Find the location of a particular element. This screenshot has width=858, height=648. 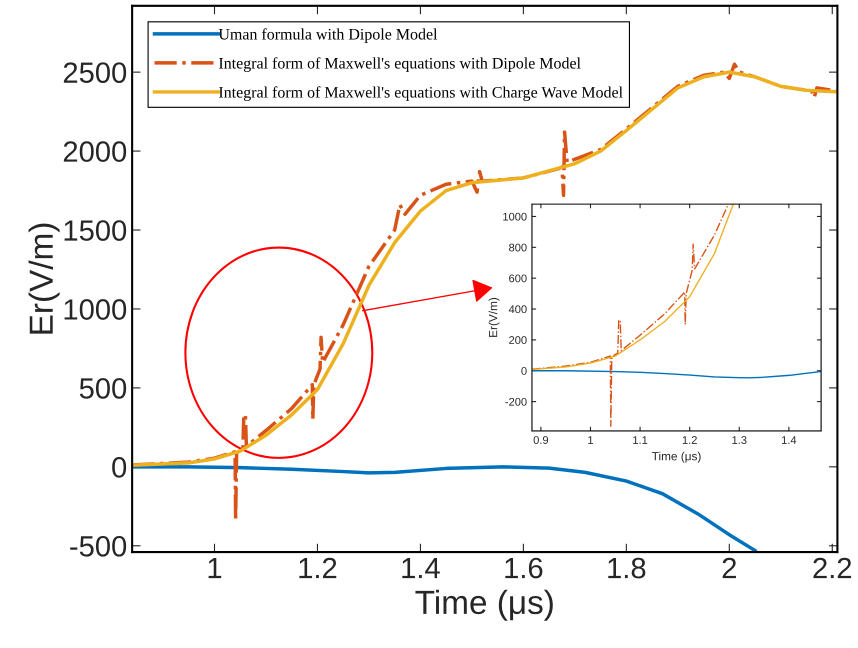

legend-label: Integral form of Maxwell's equations with Dipole Model is located at coordinates (399, 64).